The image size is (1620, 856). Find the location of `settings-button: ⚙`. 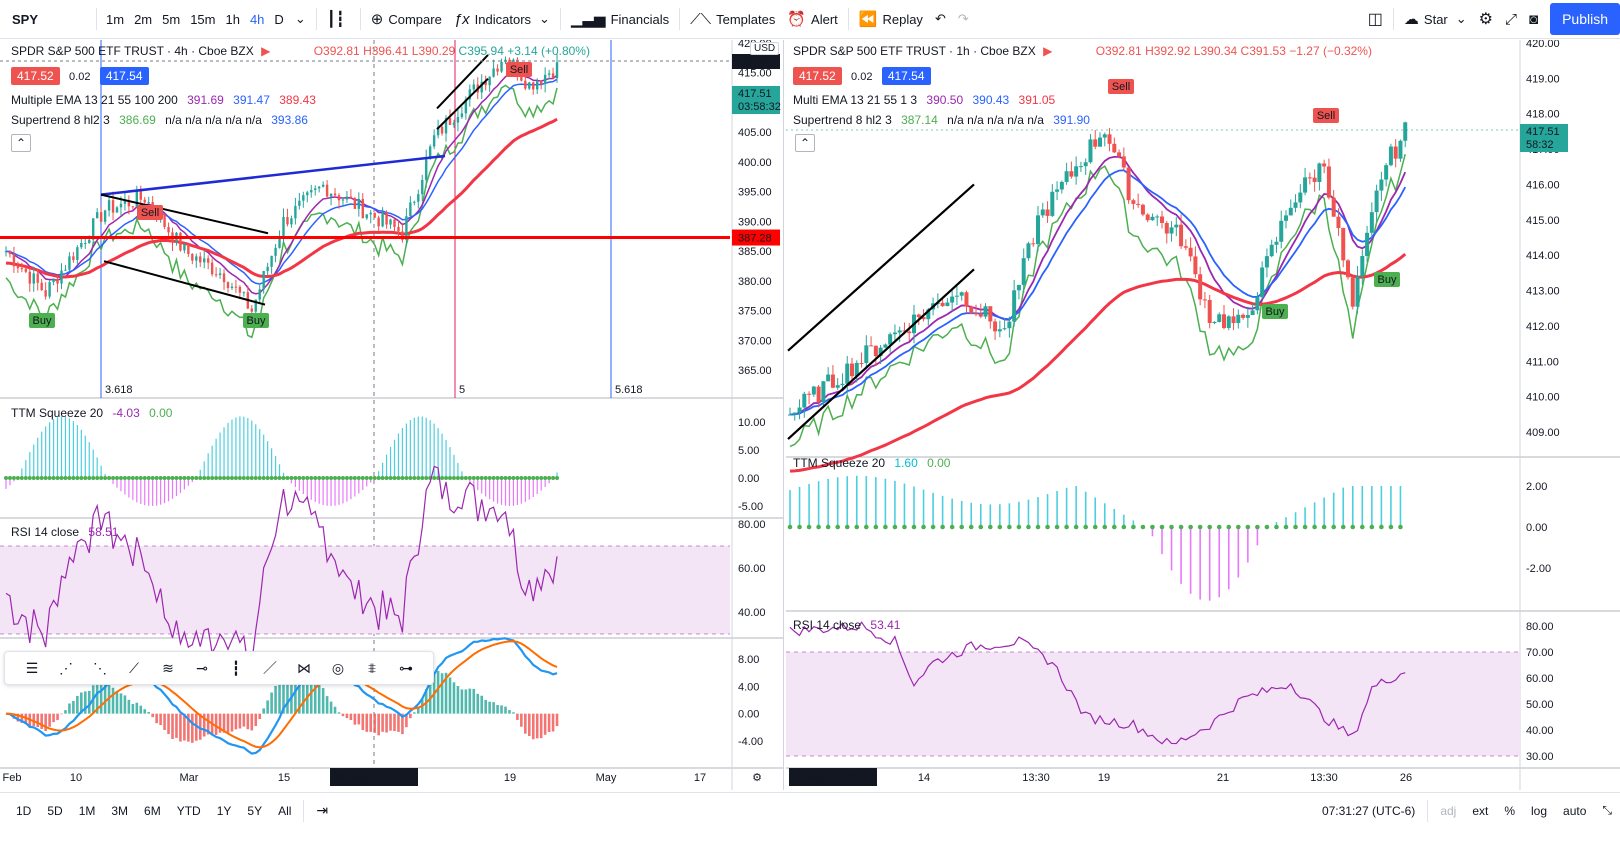

settings-button: ⚙ is located at coordinates (1486, 19).